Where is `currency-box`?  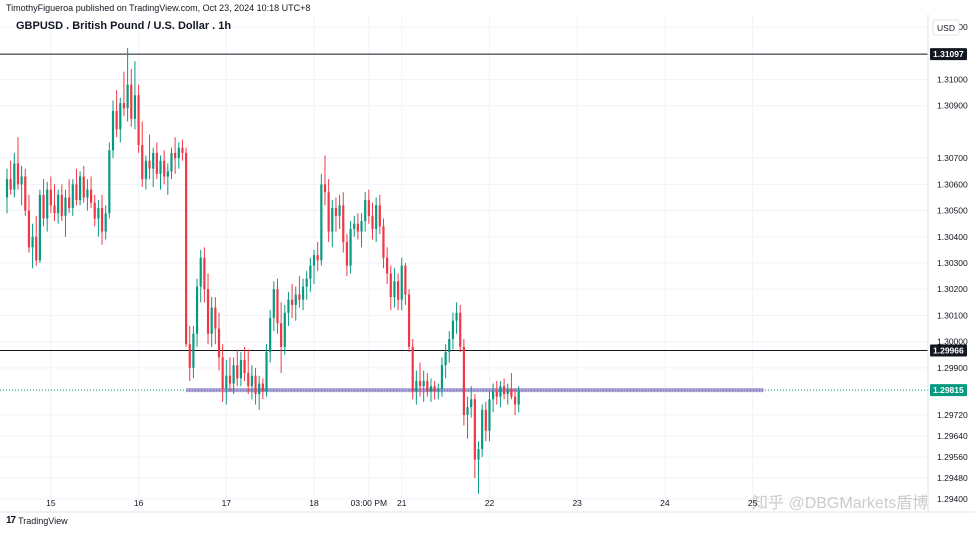 currency-box is located at coordinates (946, 27).